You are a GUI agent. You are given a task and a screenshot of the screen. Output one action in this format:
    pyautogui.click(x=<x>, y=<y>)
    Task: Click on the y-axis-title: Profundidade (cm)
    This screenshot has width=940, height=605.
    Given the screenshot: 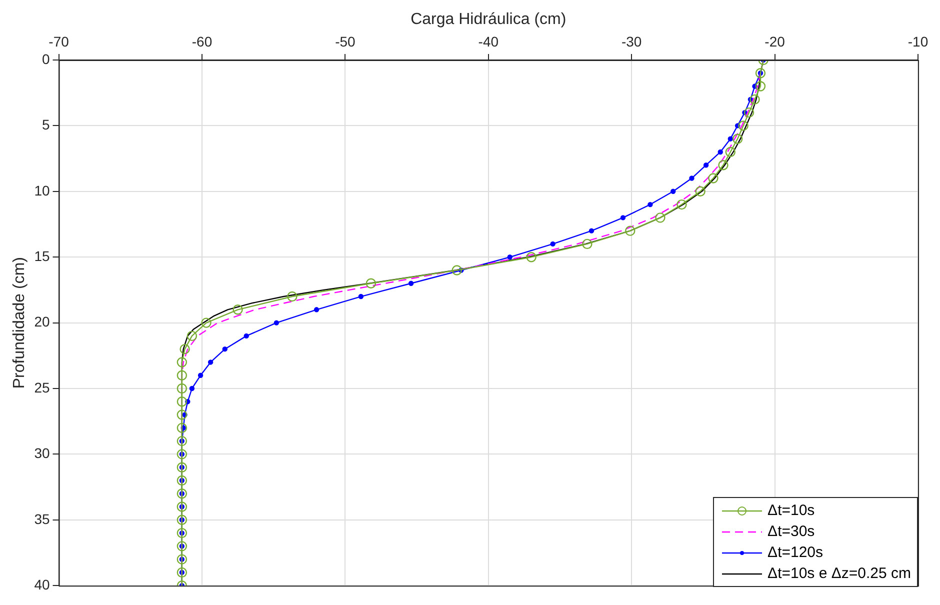 What is the action you would take?
    pyautogui.click(x=19, y=322)
    